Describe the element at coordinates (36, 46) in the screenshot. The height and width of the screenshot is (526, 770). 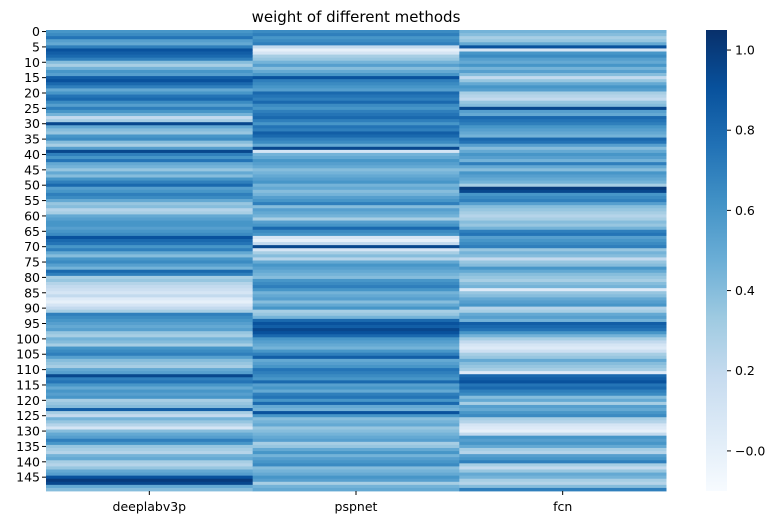
I see `y-tick-label: 5` at that location.